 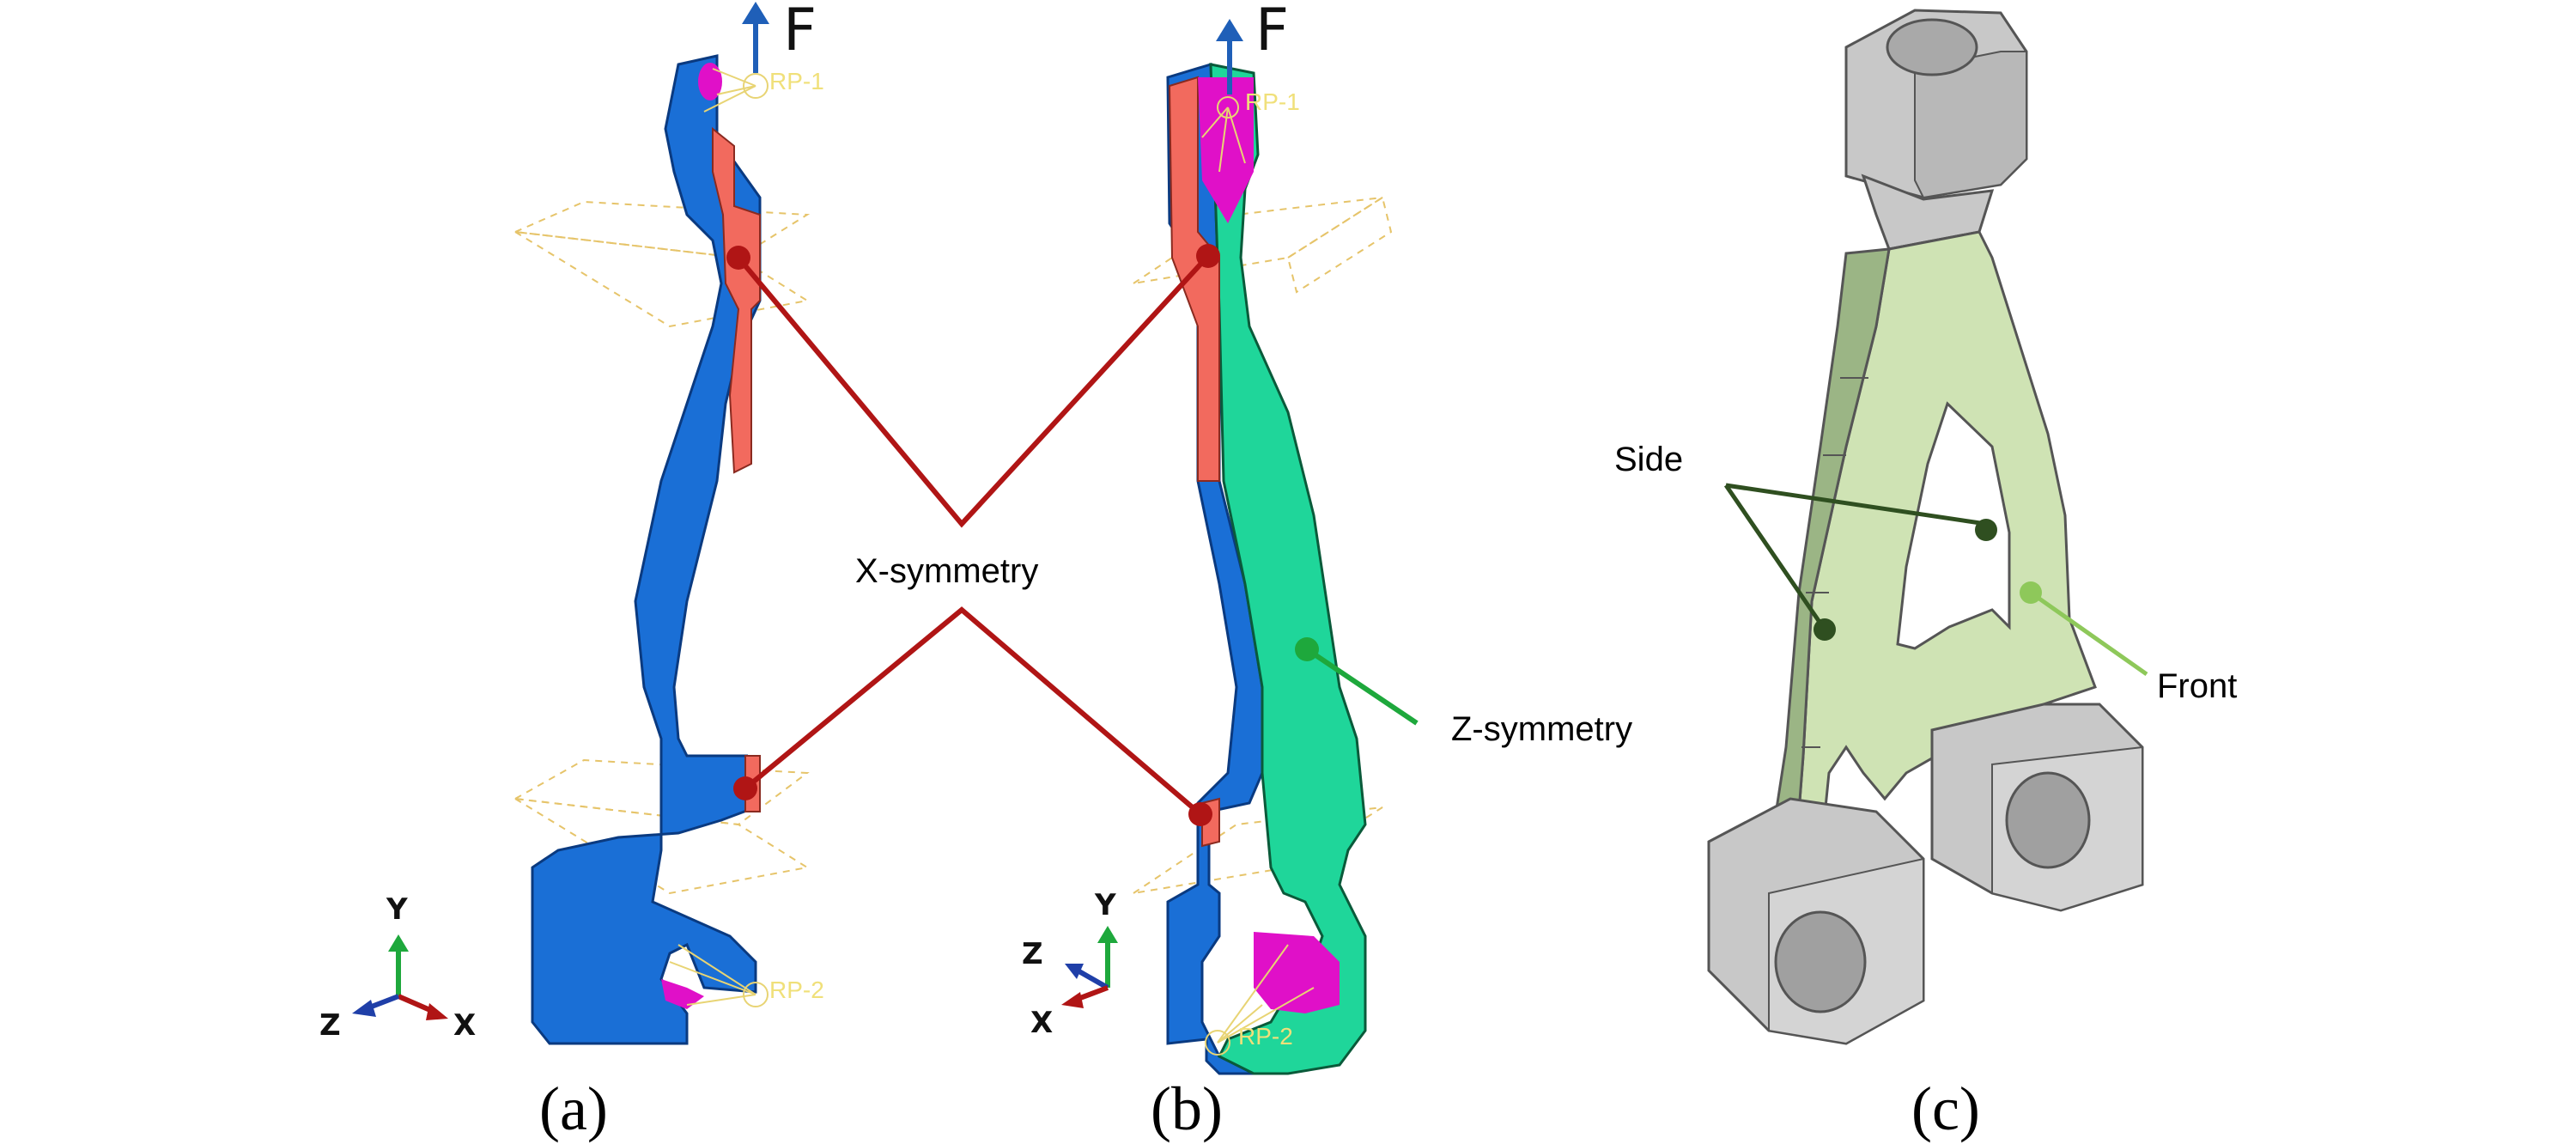 What do you see at coordinates (2048, 820) in the screenshot?
I see `gray-bottom-right-hole` at bounding box center [2048, 820].